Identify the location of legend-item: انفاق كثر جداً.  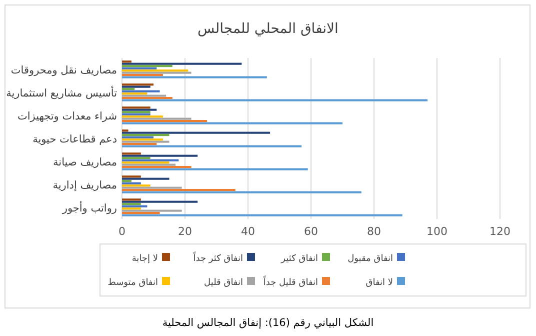
(224, 258).